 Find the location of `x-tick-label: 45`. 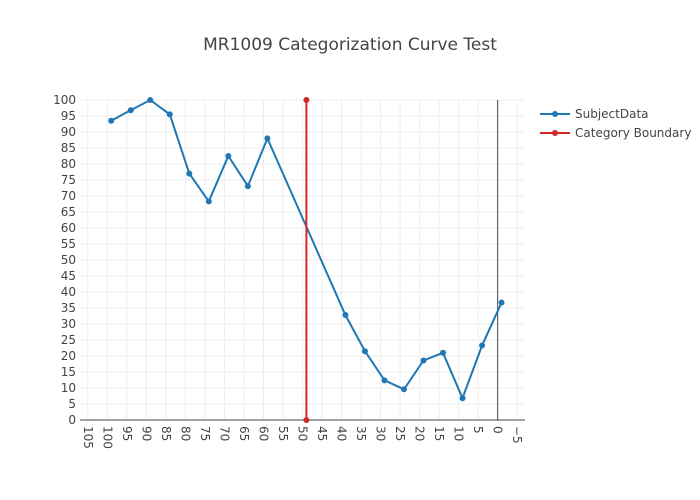

x-tick-label: 45 is located at coordinates (322, 433).